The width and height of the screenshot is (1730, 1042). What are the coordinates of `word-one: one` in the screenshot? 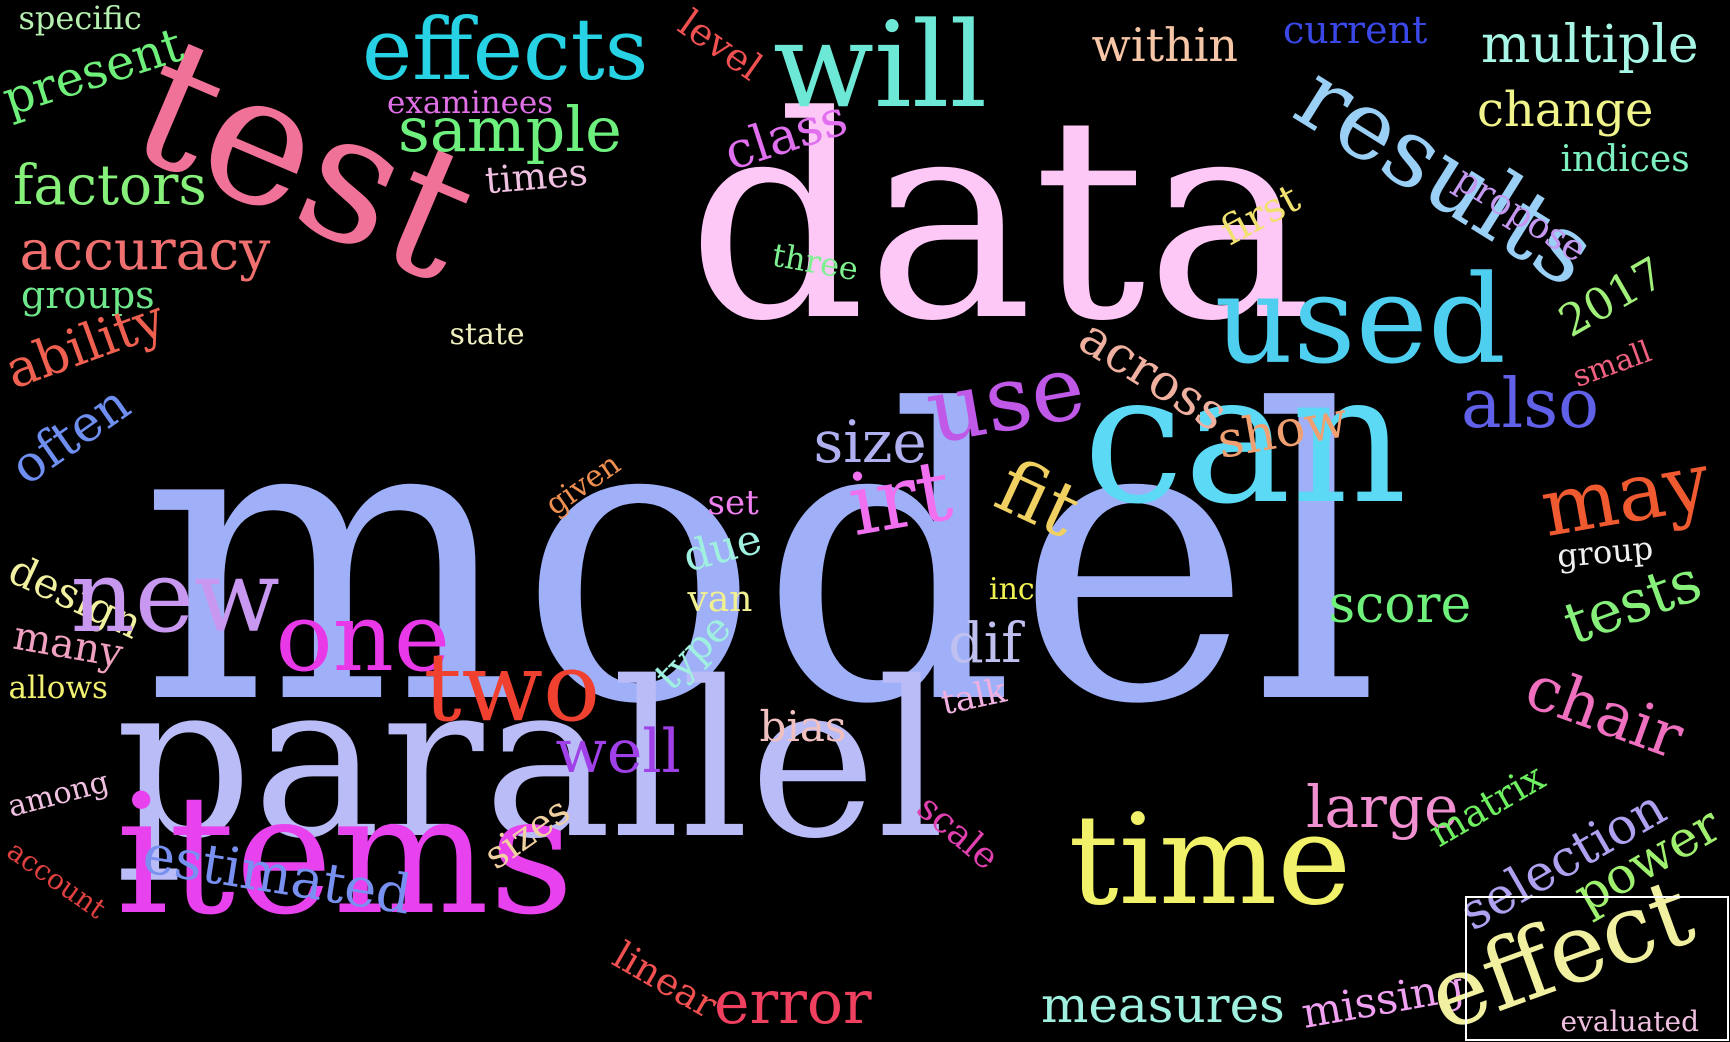 It's located at (363, 637).